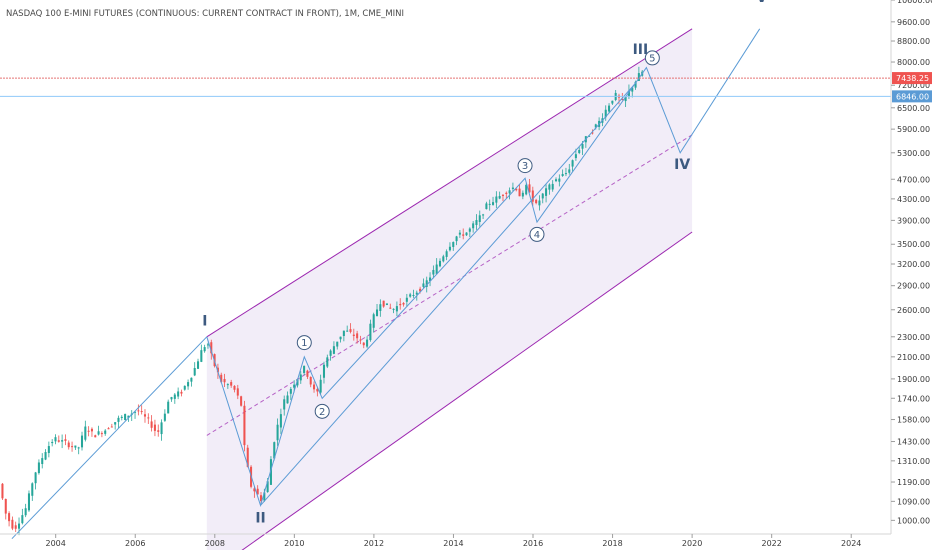 The height and width of the screenshot is (550, 932). What do you see at coordinates (135, 543) in the screenshot?
I see `x-tick-label: 2006` at bounding box center [135, 543].